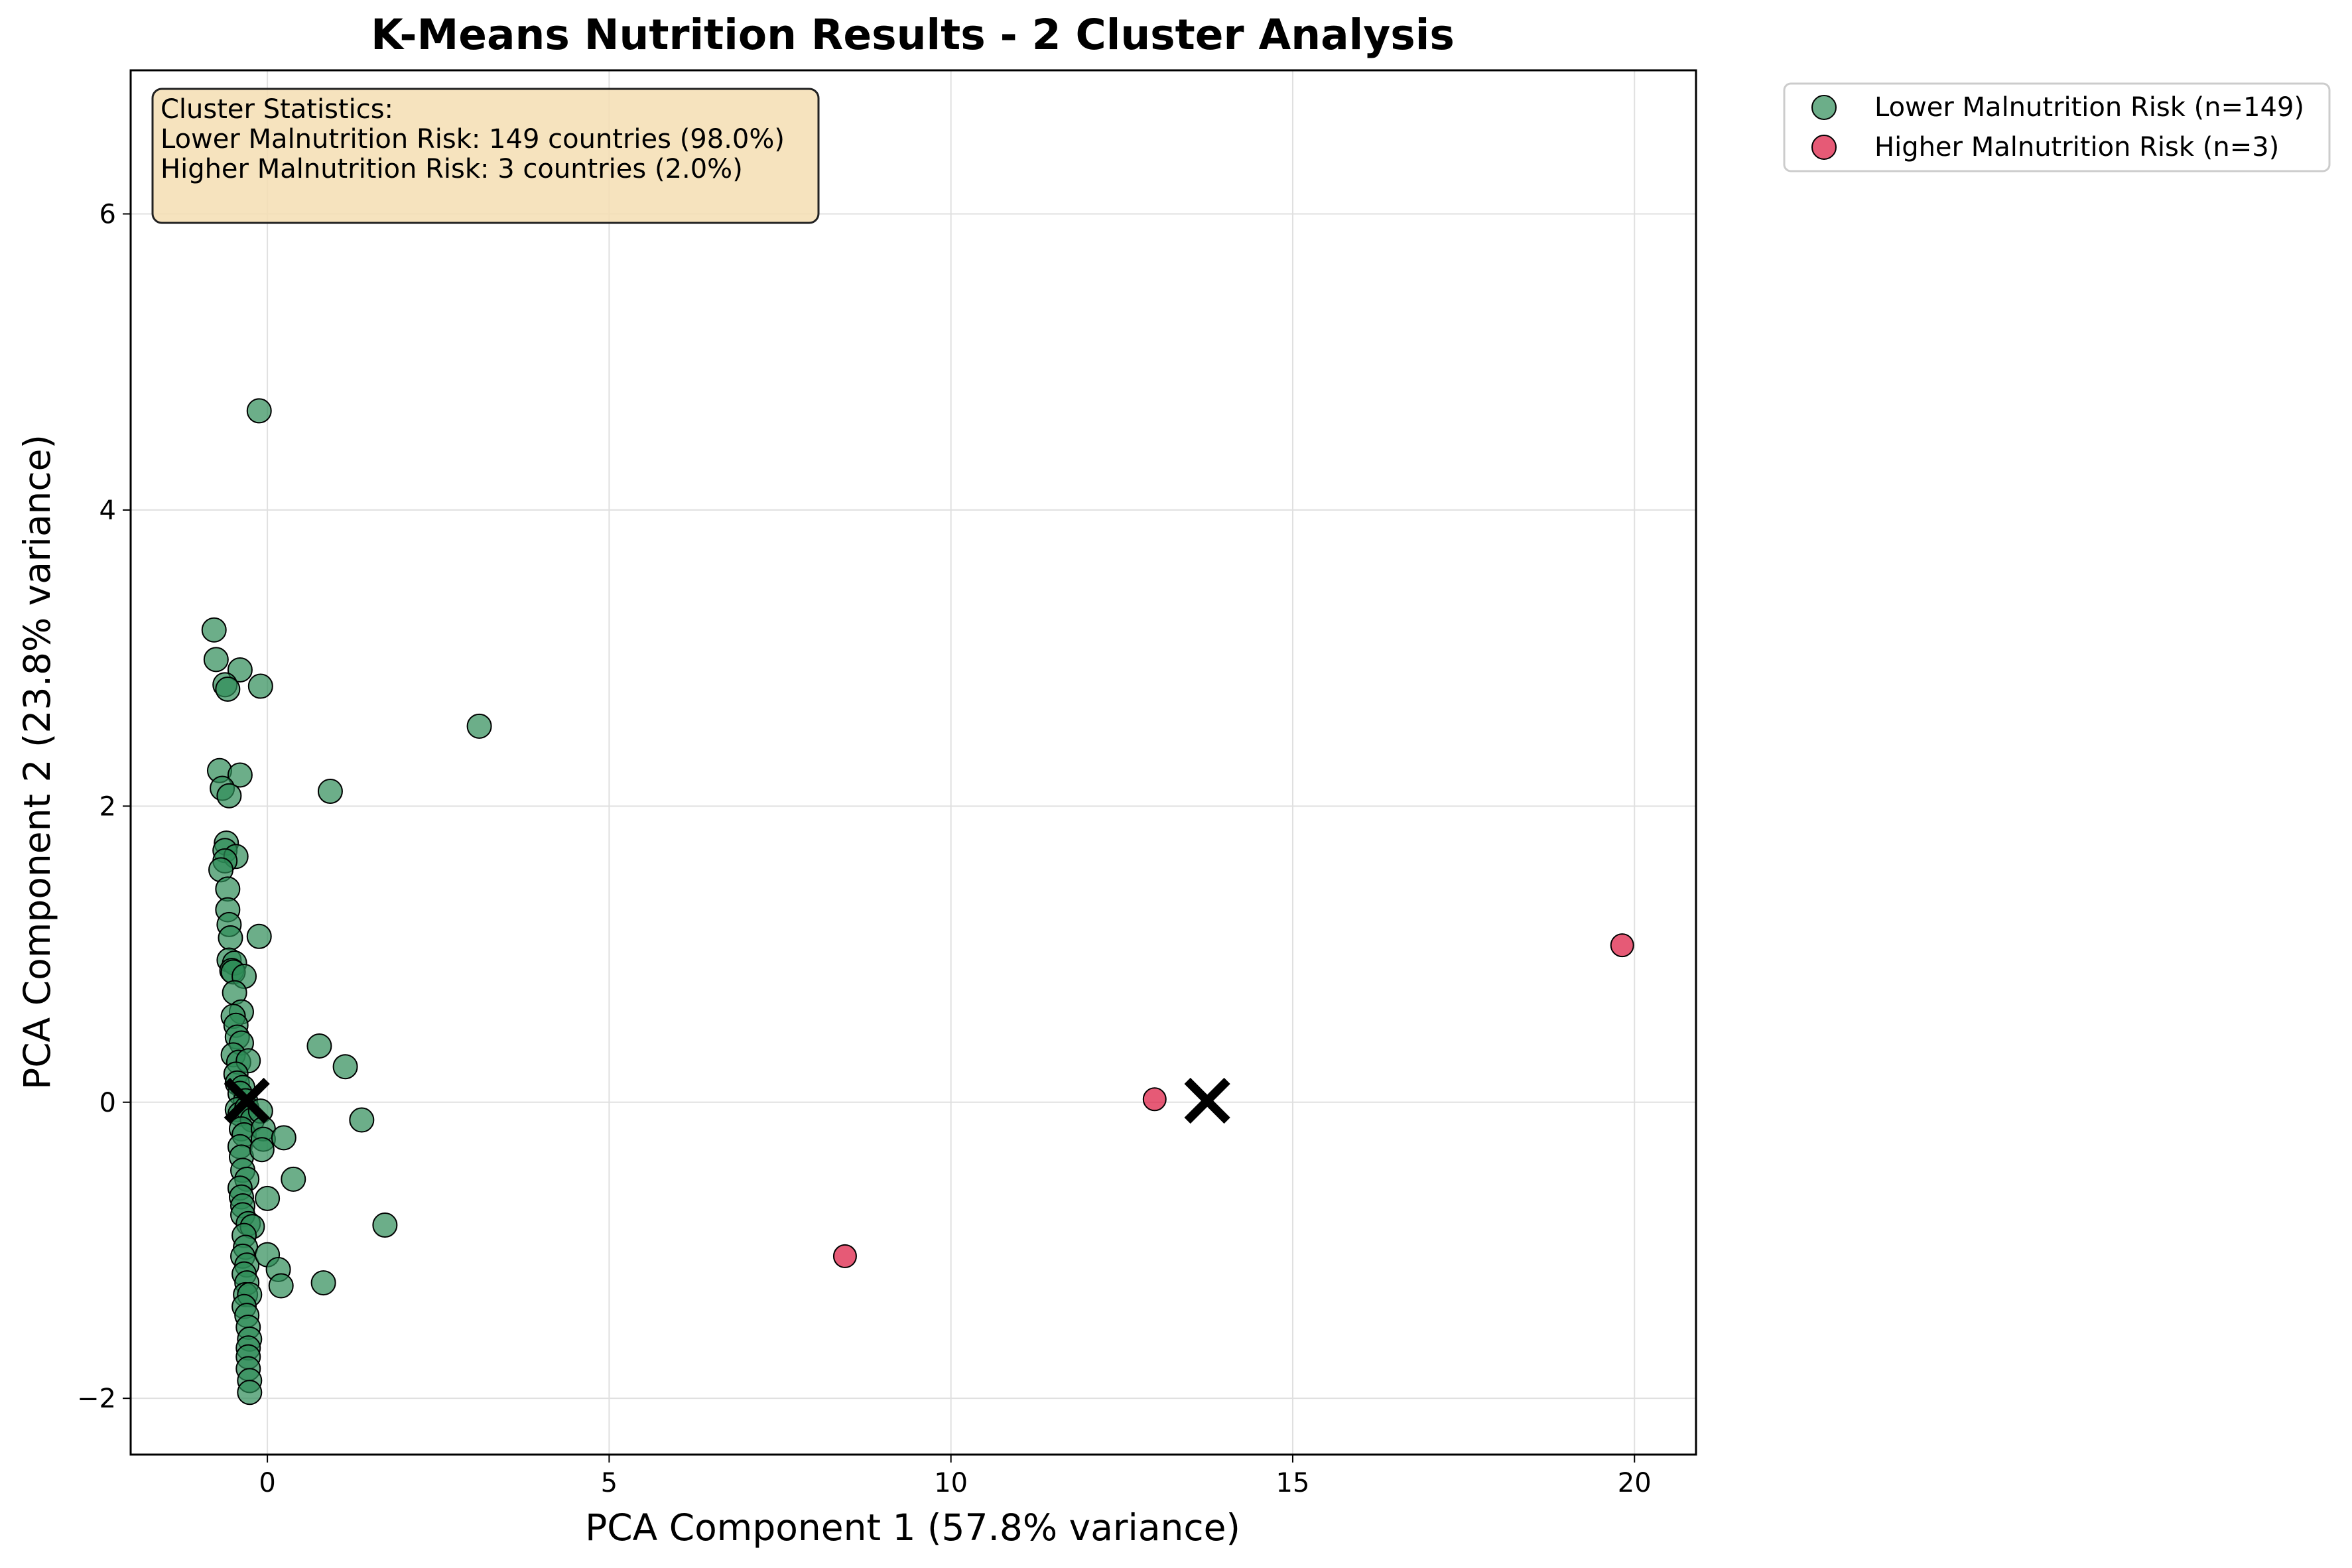 The width and height of the screenshot is (2352, 1568). What do you see at coordinates (107, 807) in the screenshot?
I see `y-tick-label: 2` at bounding box center [107, 807].